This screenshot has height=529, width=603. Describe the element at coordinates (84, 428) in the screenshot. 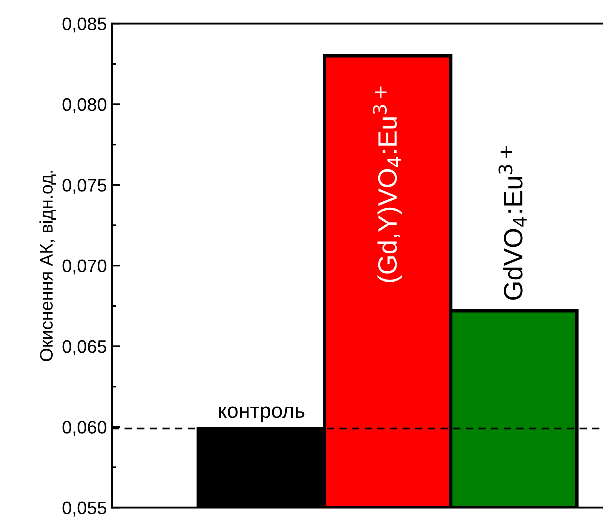

I see `y-tick-label: 0,060` at that location.